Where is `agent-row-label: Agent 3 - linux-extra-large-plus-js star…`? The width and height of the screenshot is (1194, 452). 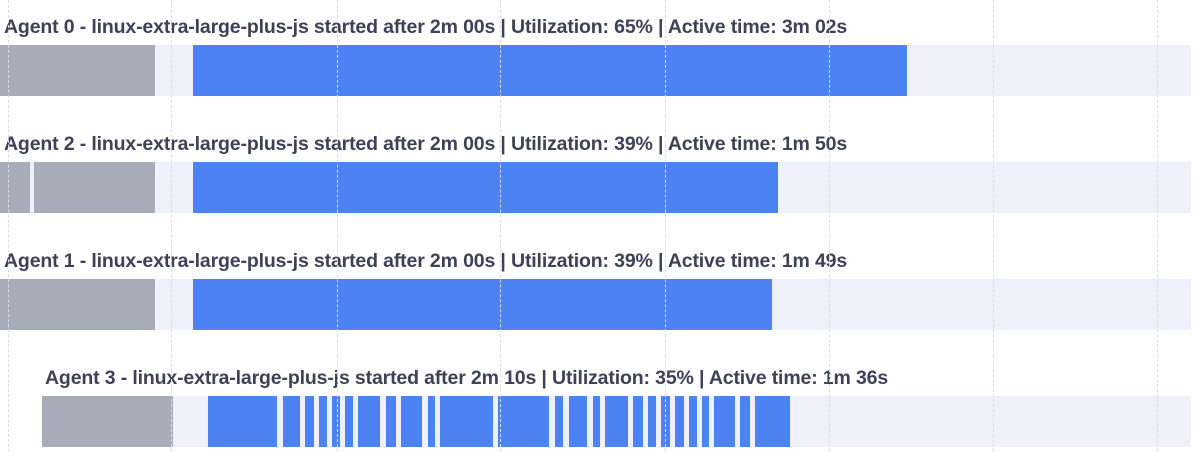 agent-row-label: Agent 3 - linux-extra-large-plus-js star… is located at coordinates (467, 378).